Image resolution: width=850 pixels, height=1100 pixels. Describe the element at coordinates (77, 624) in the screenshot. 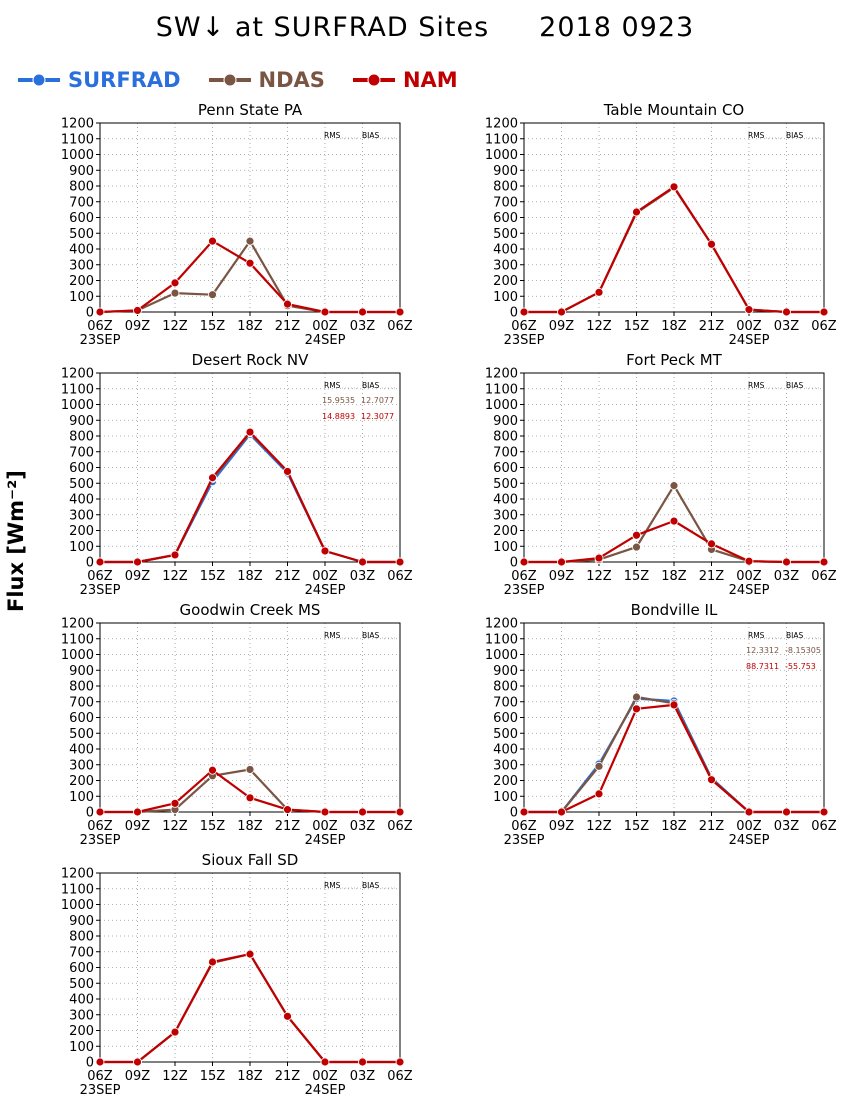

I see `y-tick-label: 1200` at that location.